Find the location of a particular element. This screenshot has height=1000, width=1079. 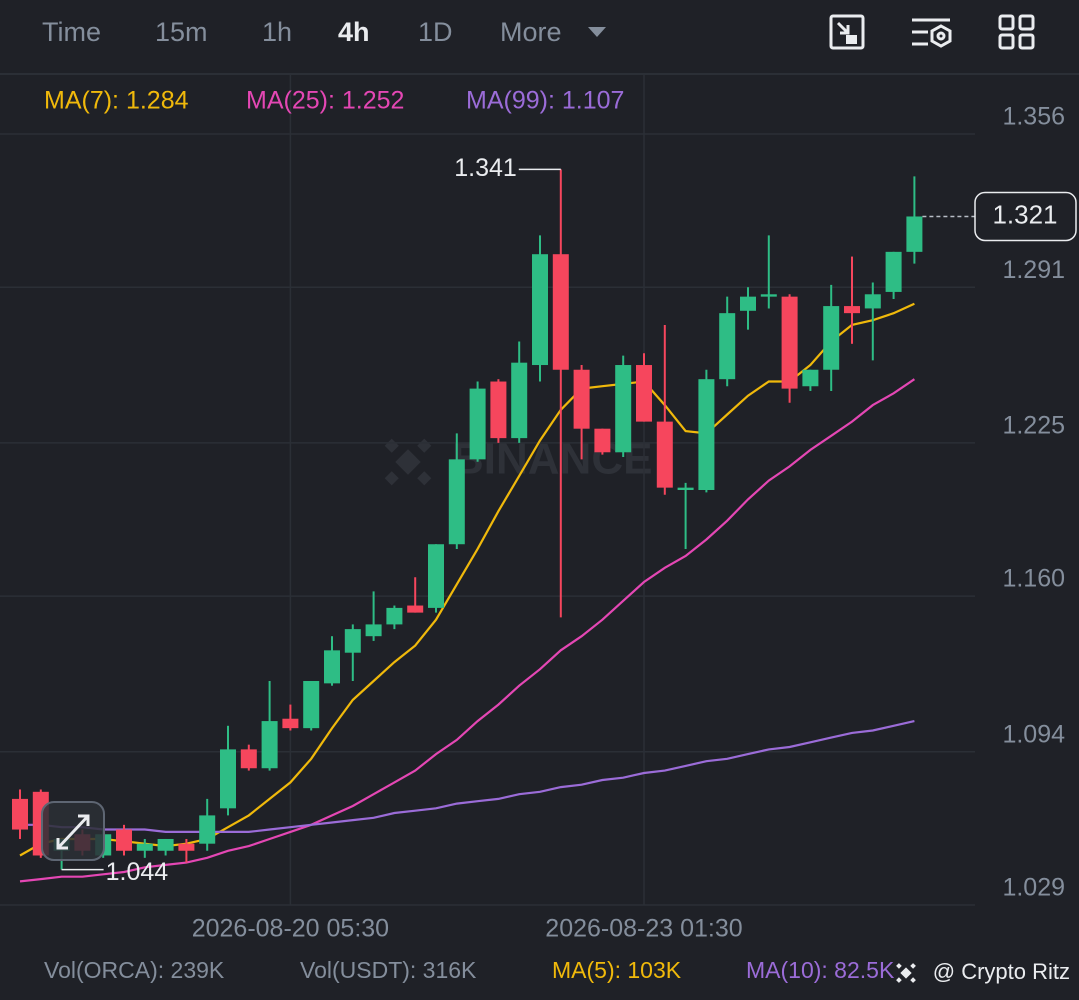

timeframe-tab: More is located at coordinates (531, 32).